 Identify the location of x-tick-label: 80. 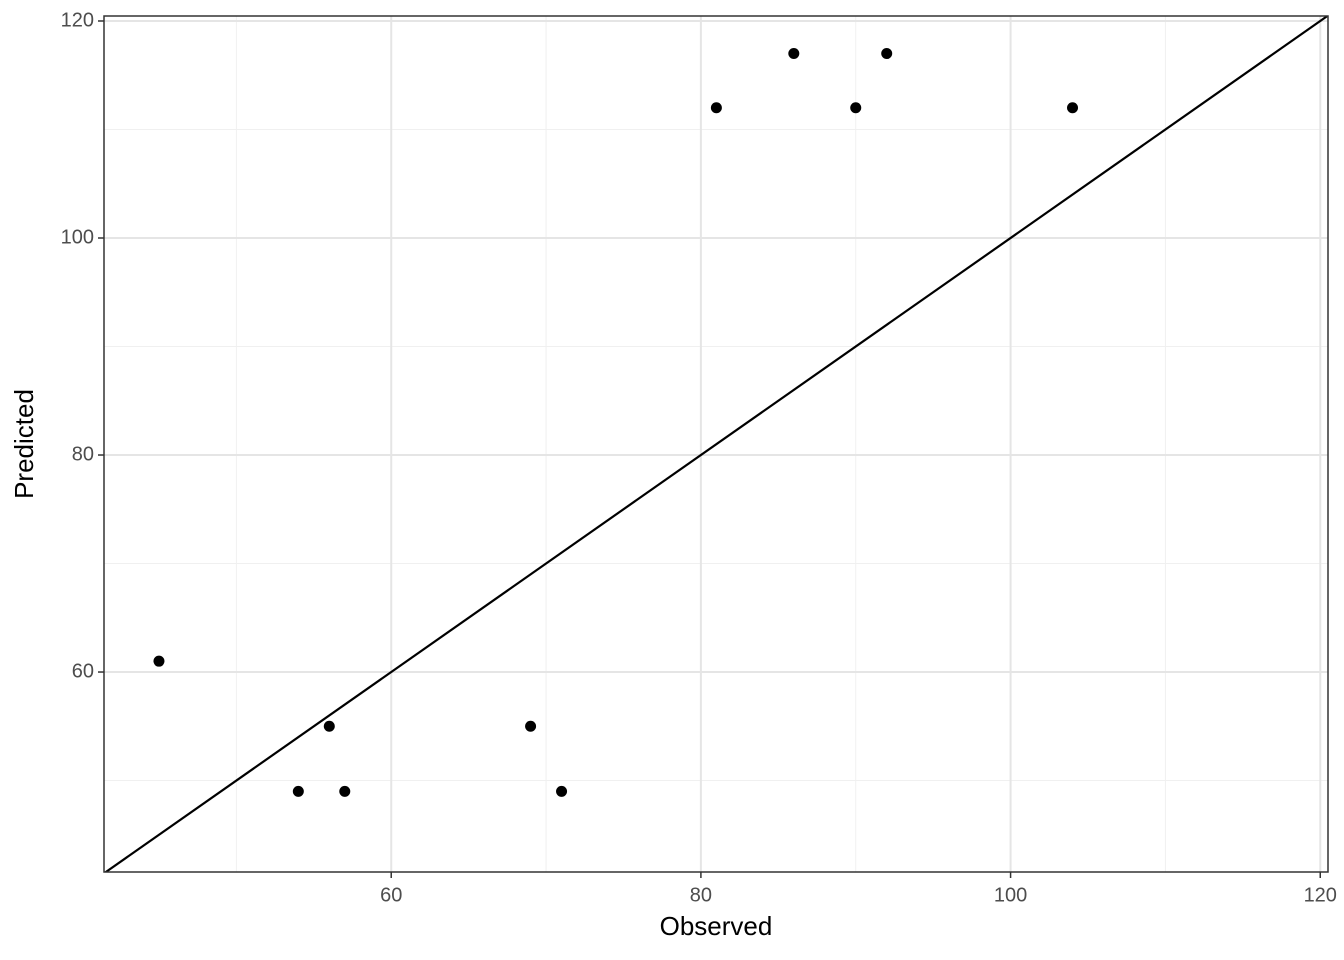
(701, 895).